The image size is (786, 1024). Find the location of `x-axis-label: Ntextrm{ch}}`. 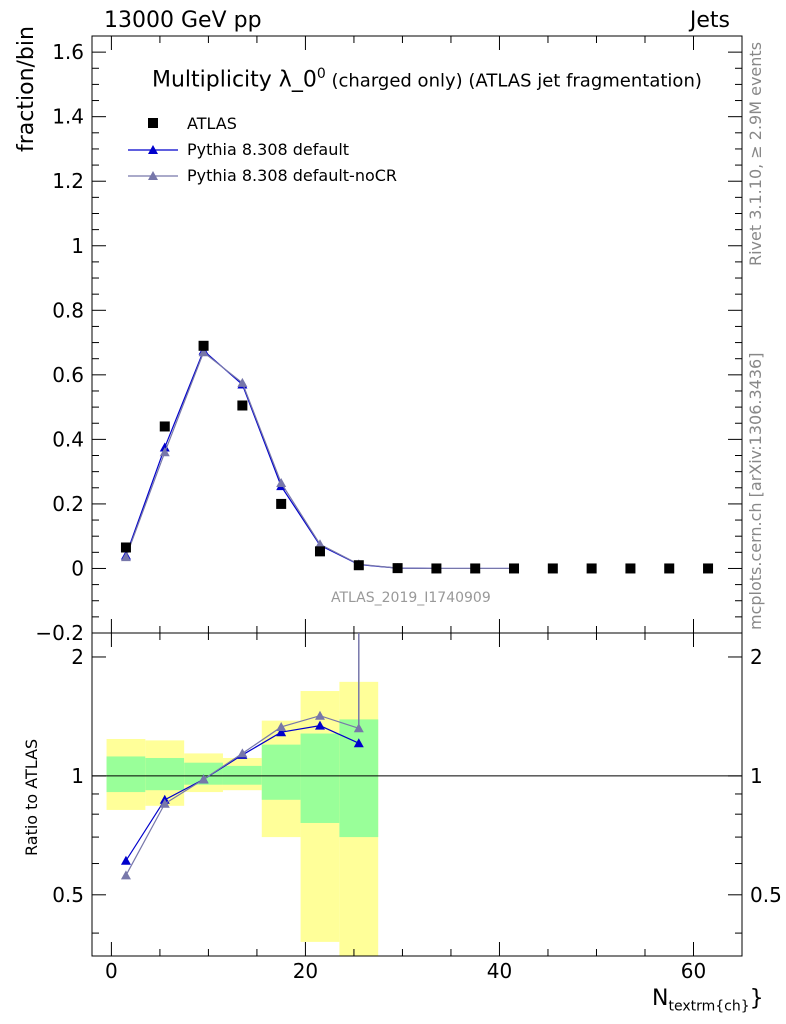

x-axis-label: Ntextrm{ch}} is located at coordinates (708, 1000).